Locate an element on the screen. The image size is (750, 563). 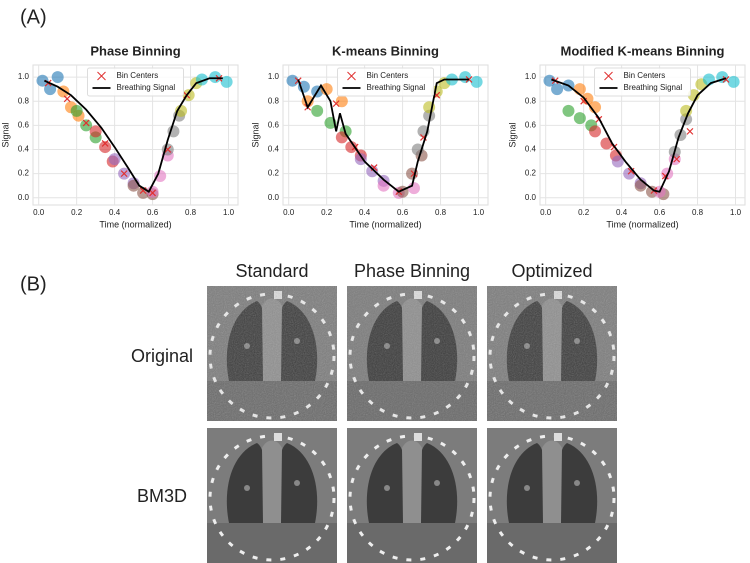
chart-title: Modified K-means Binning is located at coordinates (643, 50).